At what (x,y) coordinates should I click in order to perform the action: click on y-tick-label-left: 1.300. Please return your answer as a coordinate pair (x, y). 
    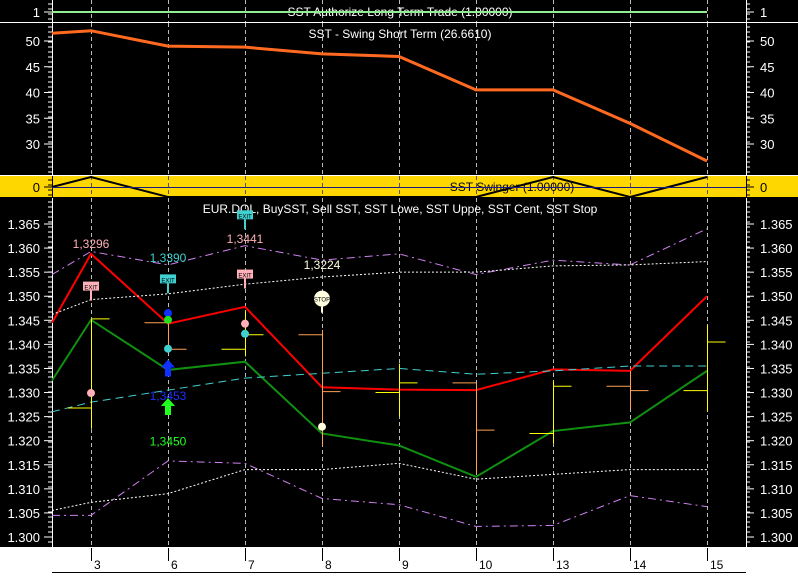
    Looking at the image, I should click on (23, 537).